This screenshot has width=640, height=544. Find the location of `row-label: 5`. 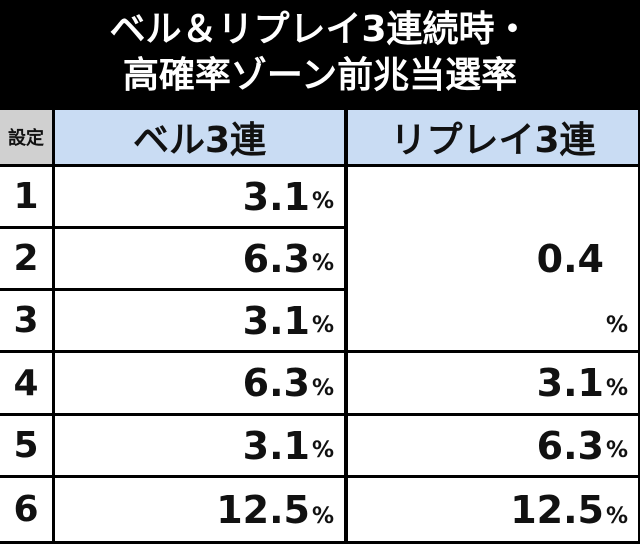

row-label: 5 is located at coordinates (26, 445).